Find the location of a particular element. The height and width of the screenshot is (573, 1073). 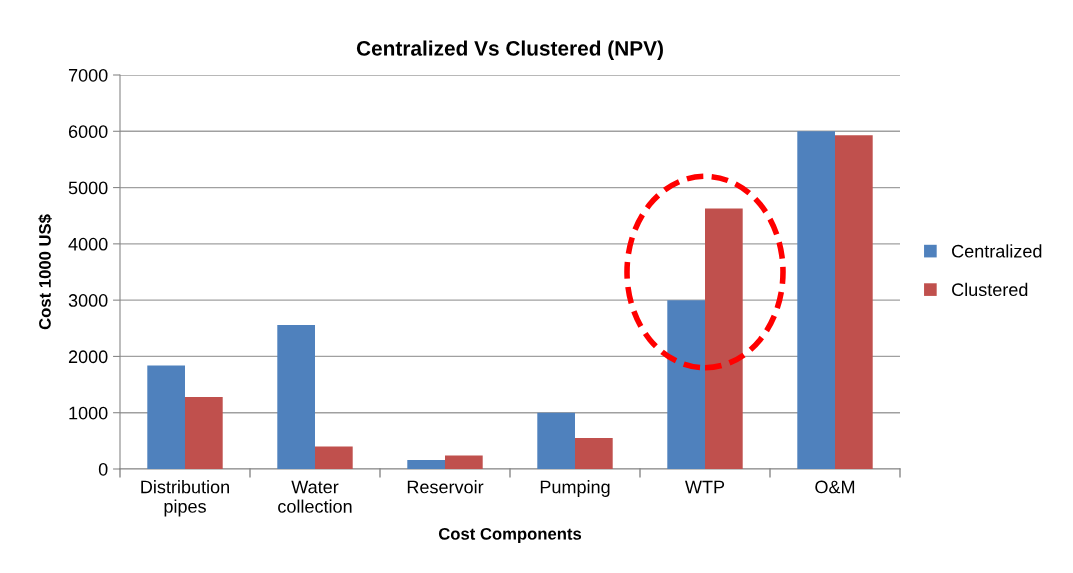

y-axis-title: Cost 1000 US$ is located at coordinates (45, 272).